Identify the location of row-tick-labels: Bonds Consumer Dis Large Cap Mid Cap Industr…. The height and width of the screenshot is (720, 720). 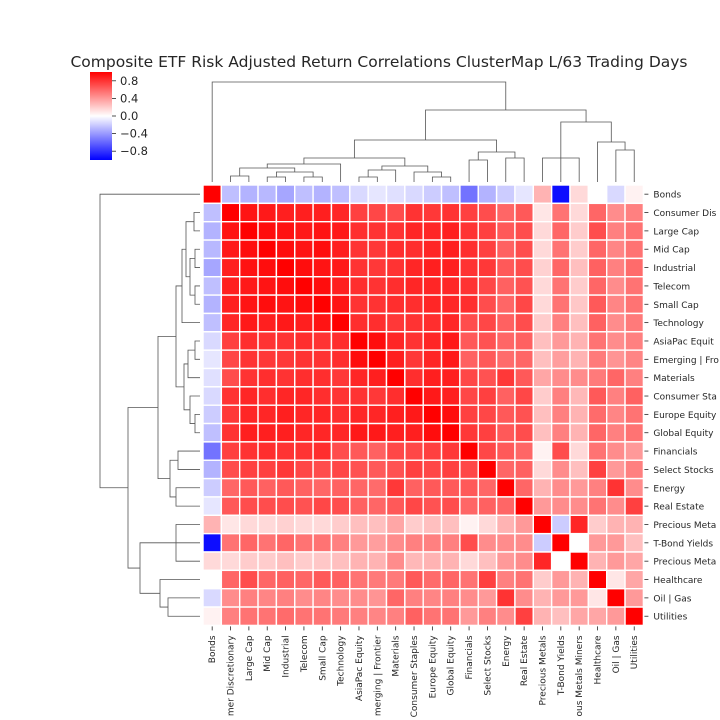
(681, 407).